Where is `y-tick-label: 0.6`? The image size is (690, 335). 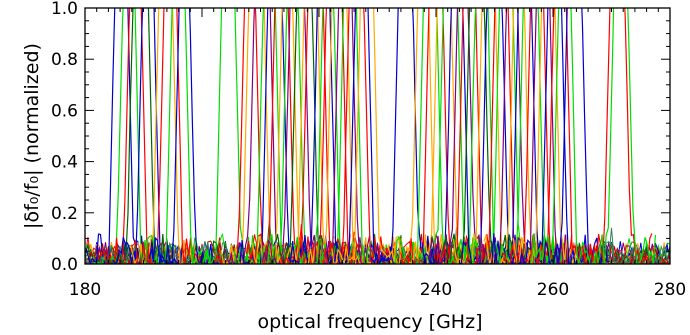
y-tick-label: 0.6 is located at coordinates (64, 111).